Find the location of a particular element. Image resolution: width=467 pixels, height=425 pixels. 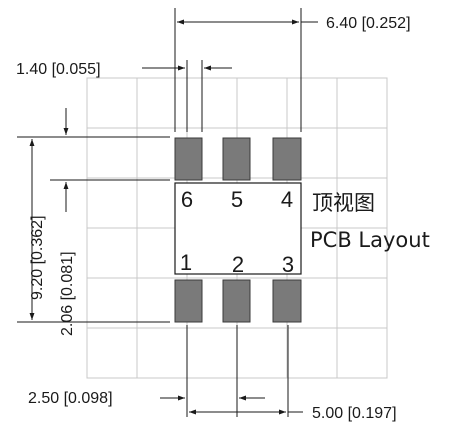

pin-label-5: 5 is located at coordinates (237, 199).